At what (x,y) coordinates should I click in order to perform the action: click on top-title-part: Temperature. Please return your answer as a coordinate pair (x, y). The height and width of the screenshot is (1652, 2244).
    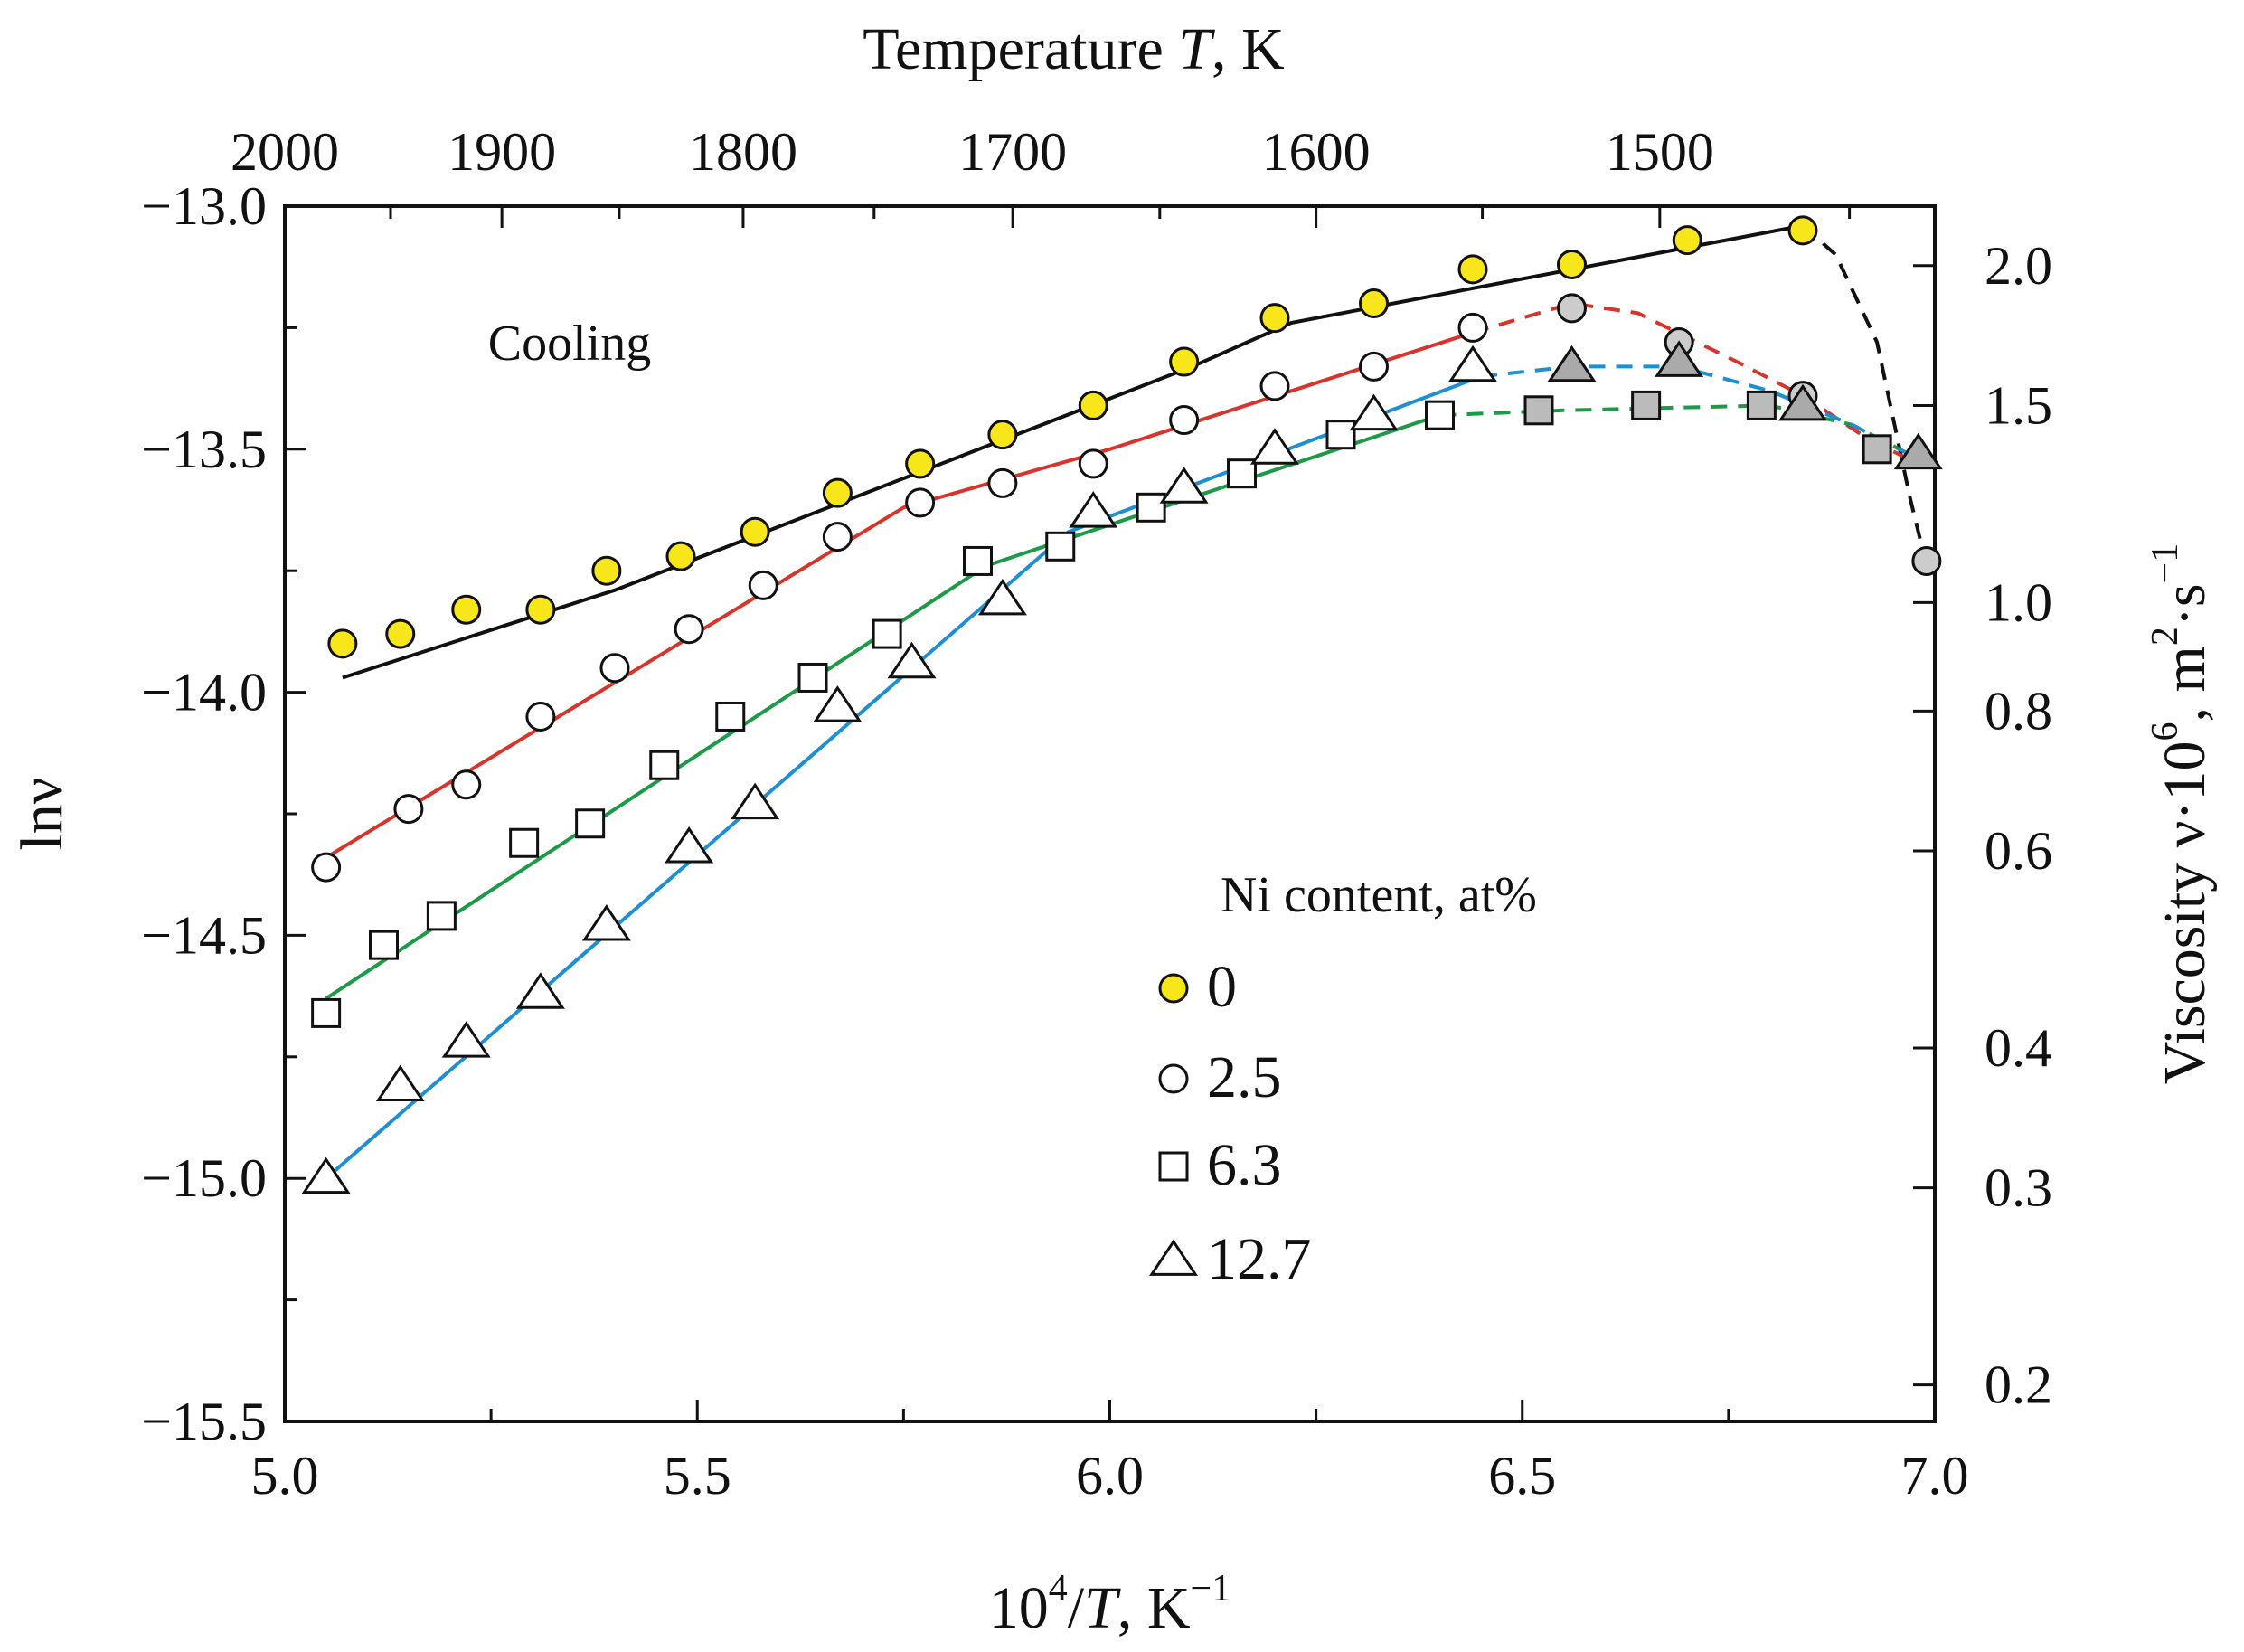
    Looking at the image, I should click on (1020, 49).